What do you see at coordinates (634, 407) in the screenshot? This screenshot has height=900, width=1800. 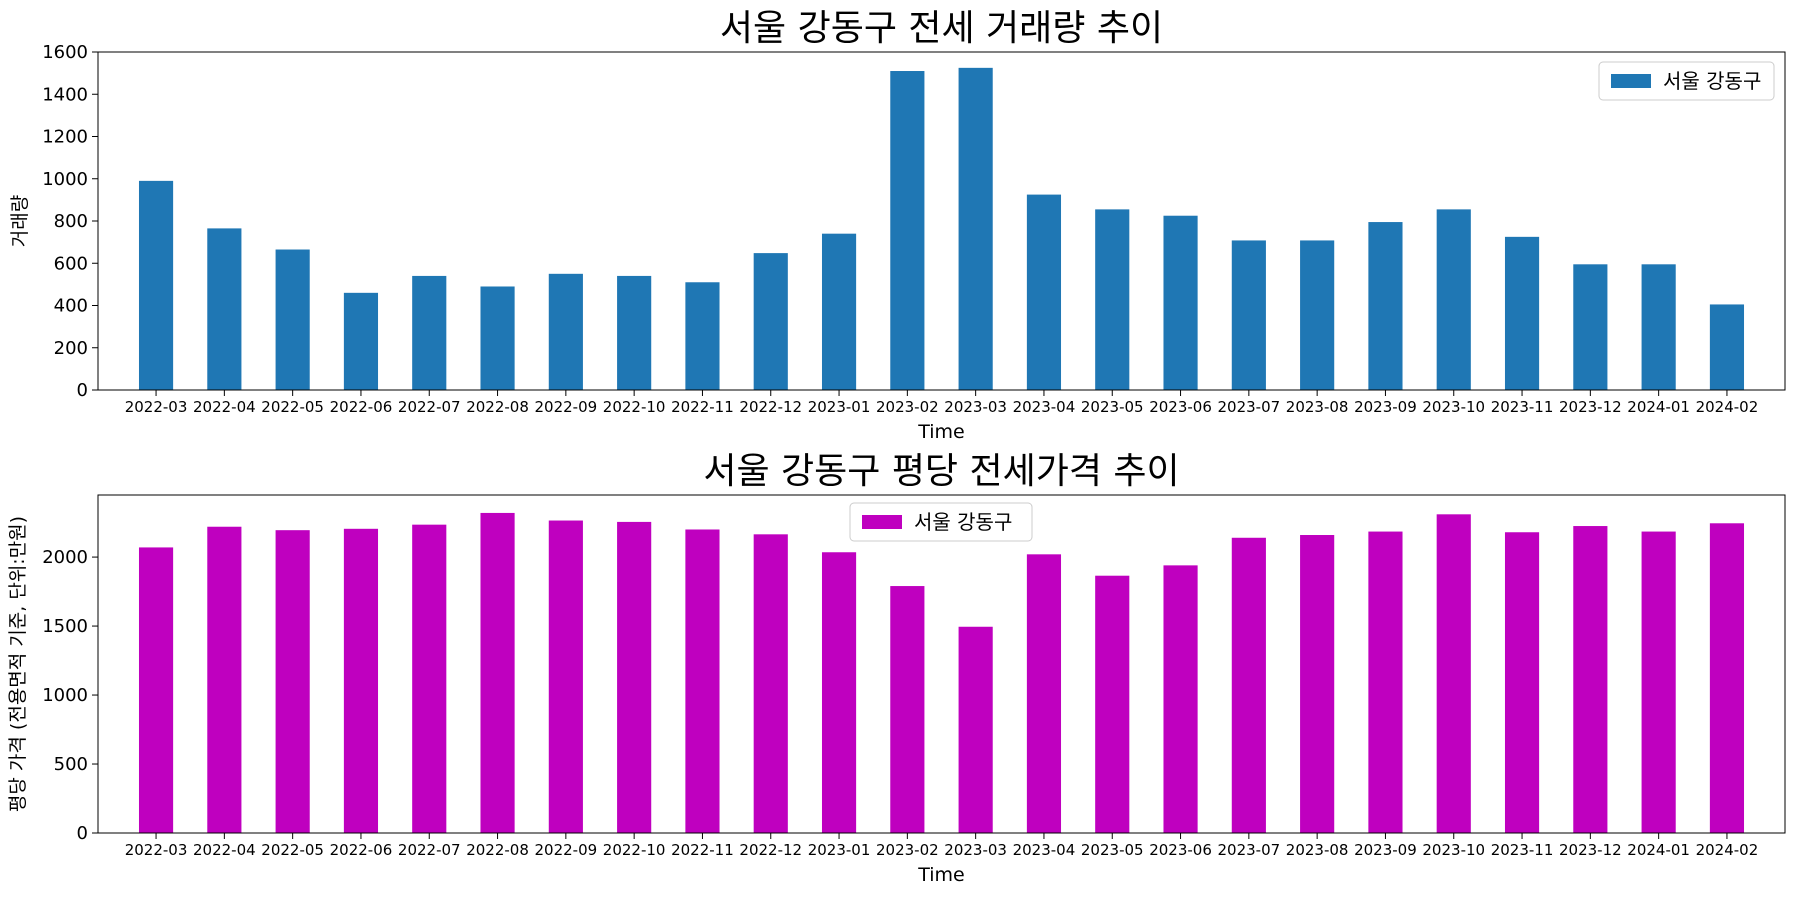 I see `x-tick-label: 2022-10` at bounding box center [634, 407].